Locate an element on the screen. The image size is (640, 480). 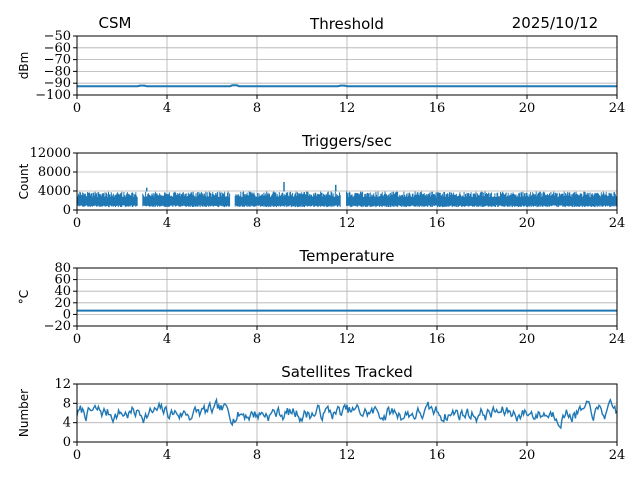
y-tick-label: 20 is located at coordinates (62, 303).